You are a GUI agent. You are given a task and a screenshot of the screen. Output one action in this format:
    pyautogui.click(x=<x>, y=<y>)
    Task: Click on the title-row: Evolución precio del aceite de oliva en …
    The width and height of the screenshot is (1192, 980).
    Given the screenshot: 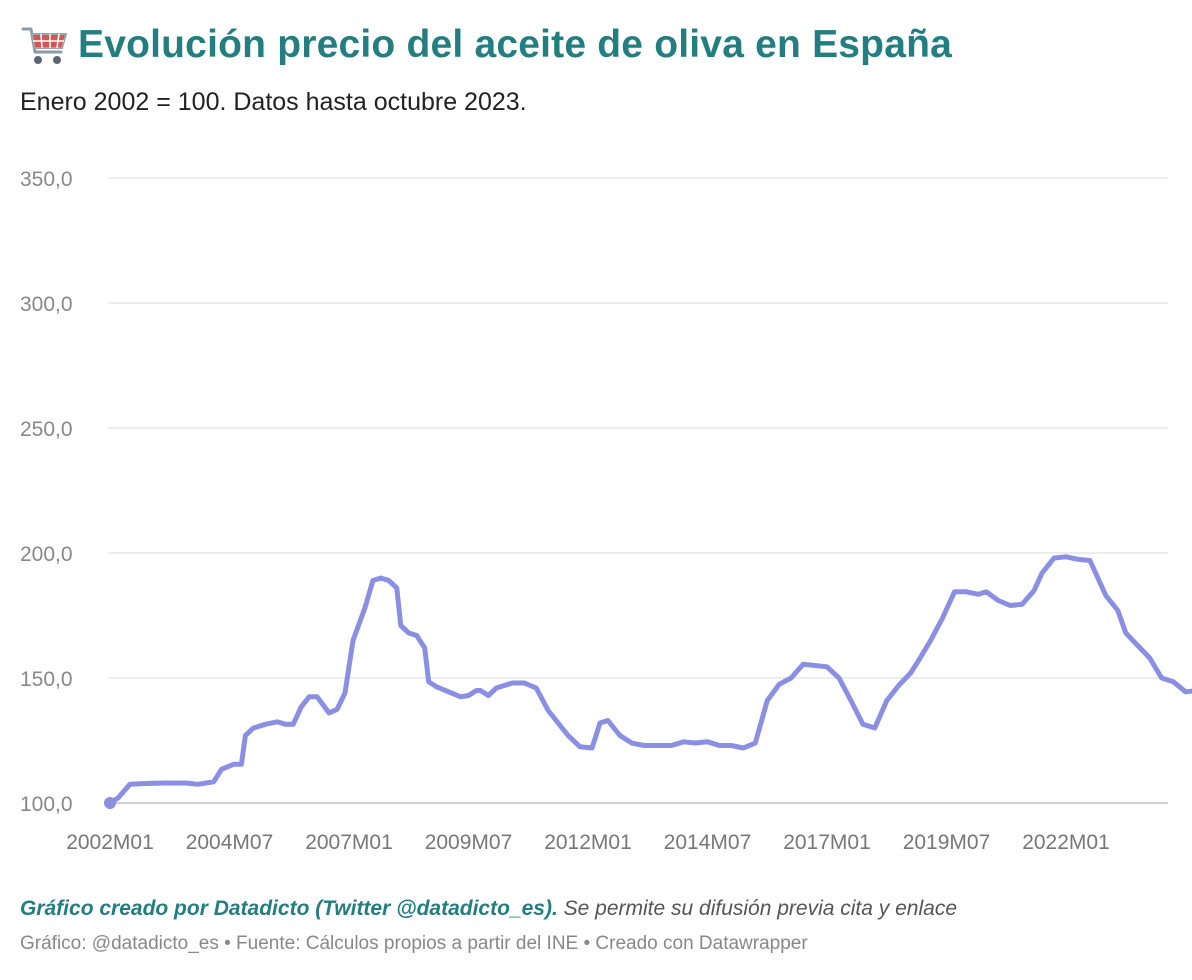 What is the action you would take?
    pyautogui.click(x=596, y=45)
    